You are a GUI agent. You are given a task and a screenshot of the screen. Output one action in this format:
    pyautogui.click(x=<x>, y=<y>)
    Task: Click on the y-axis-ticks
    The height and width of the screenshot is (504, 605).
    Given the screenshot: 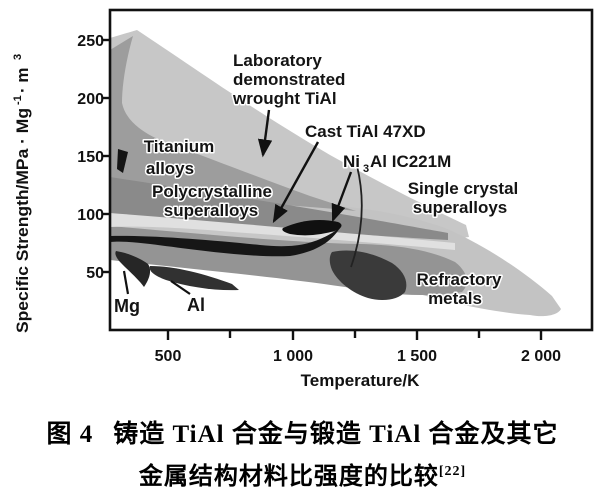 What is the action you would take?
    pyautogui.click(x=106, y=156)
    